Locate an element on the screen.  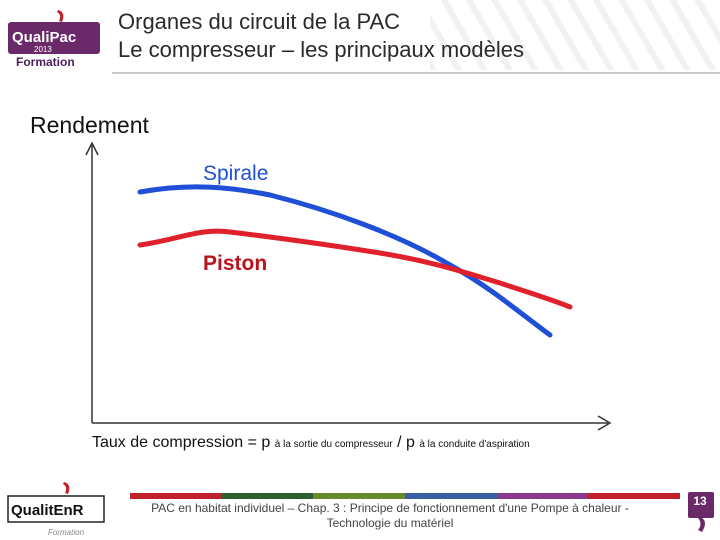
header-pattern is located at coordinates (575, 35).